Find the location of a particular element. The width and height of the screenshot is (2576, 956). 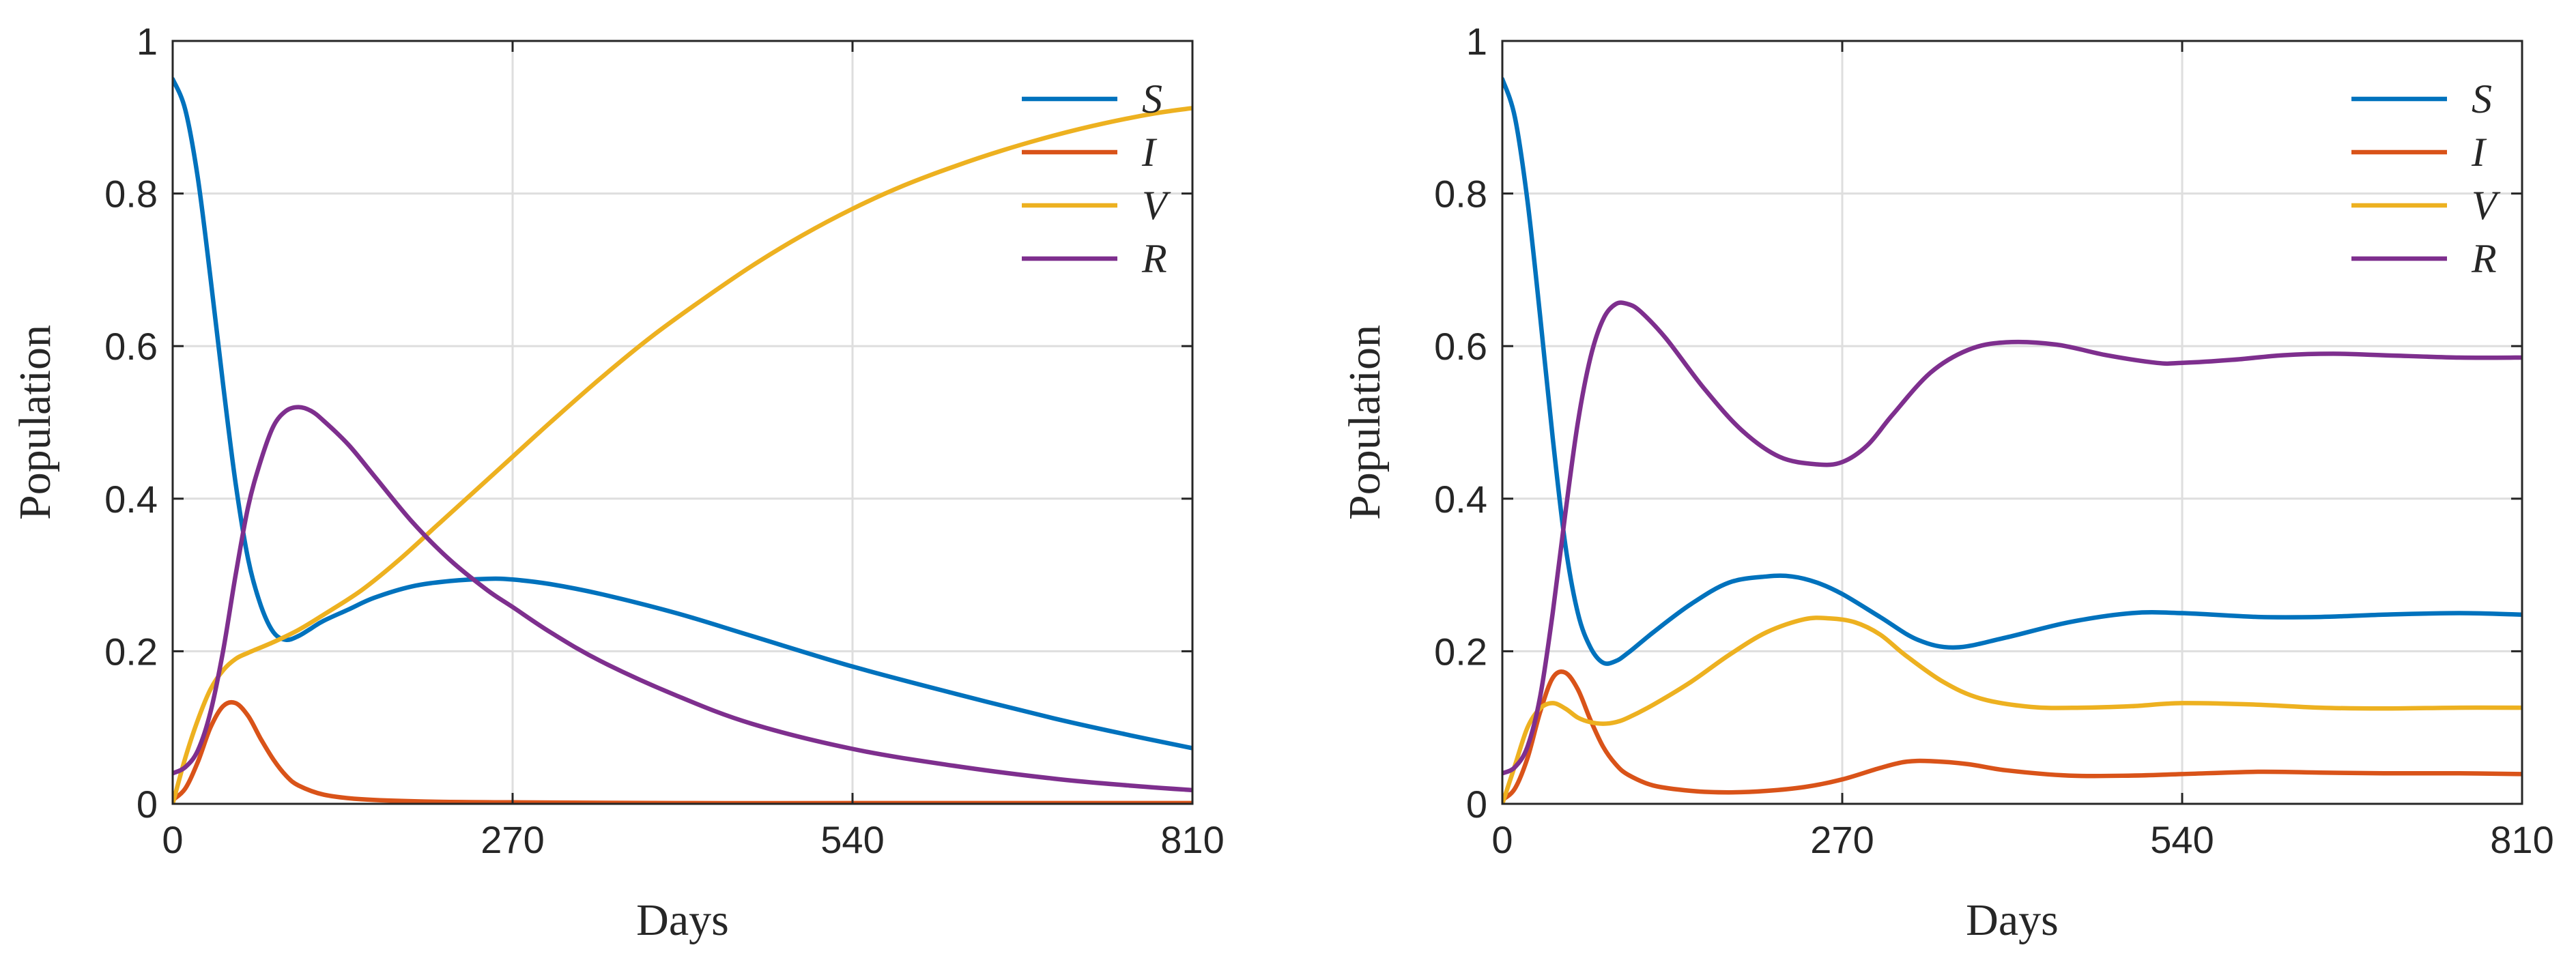

series-line-V is located at coordinates (2012, 709).